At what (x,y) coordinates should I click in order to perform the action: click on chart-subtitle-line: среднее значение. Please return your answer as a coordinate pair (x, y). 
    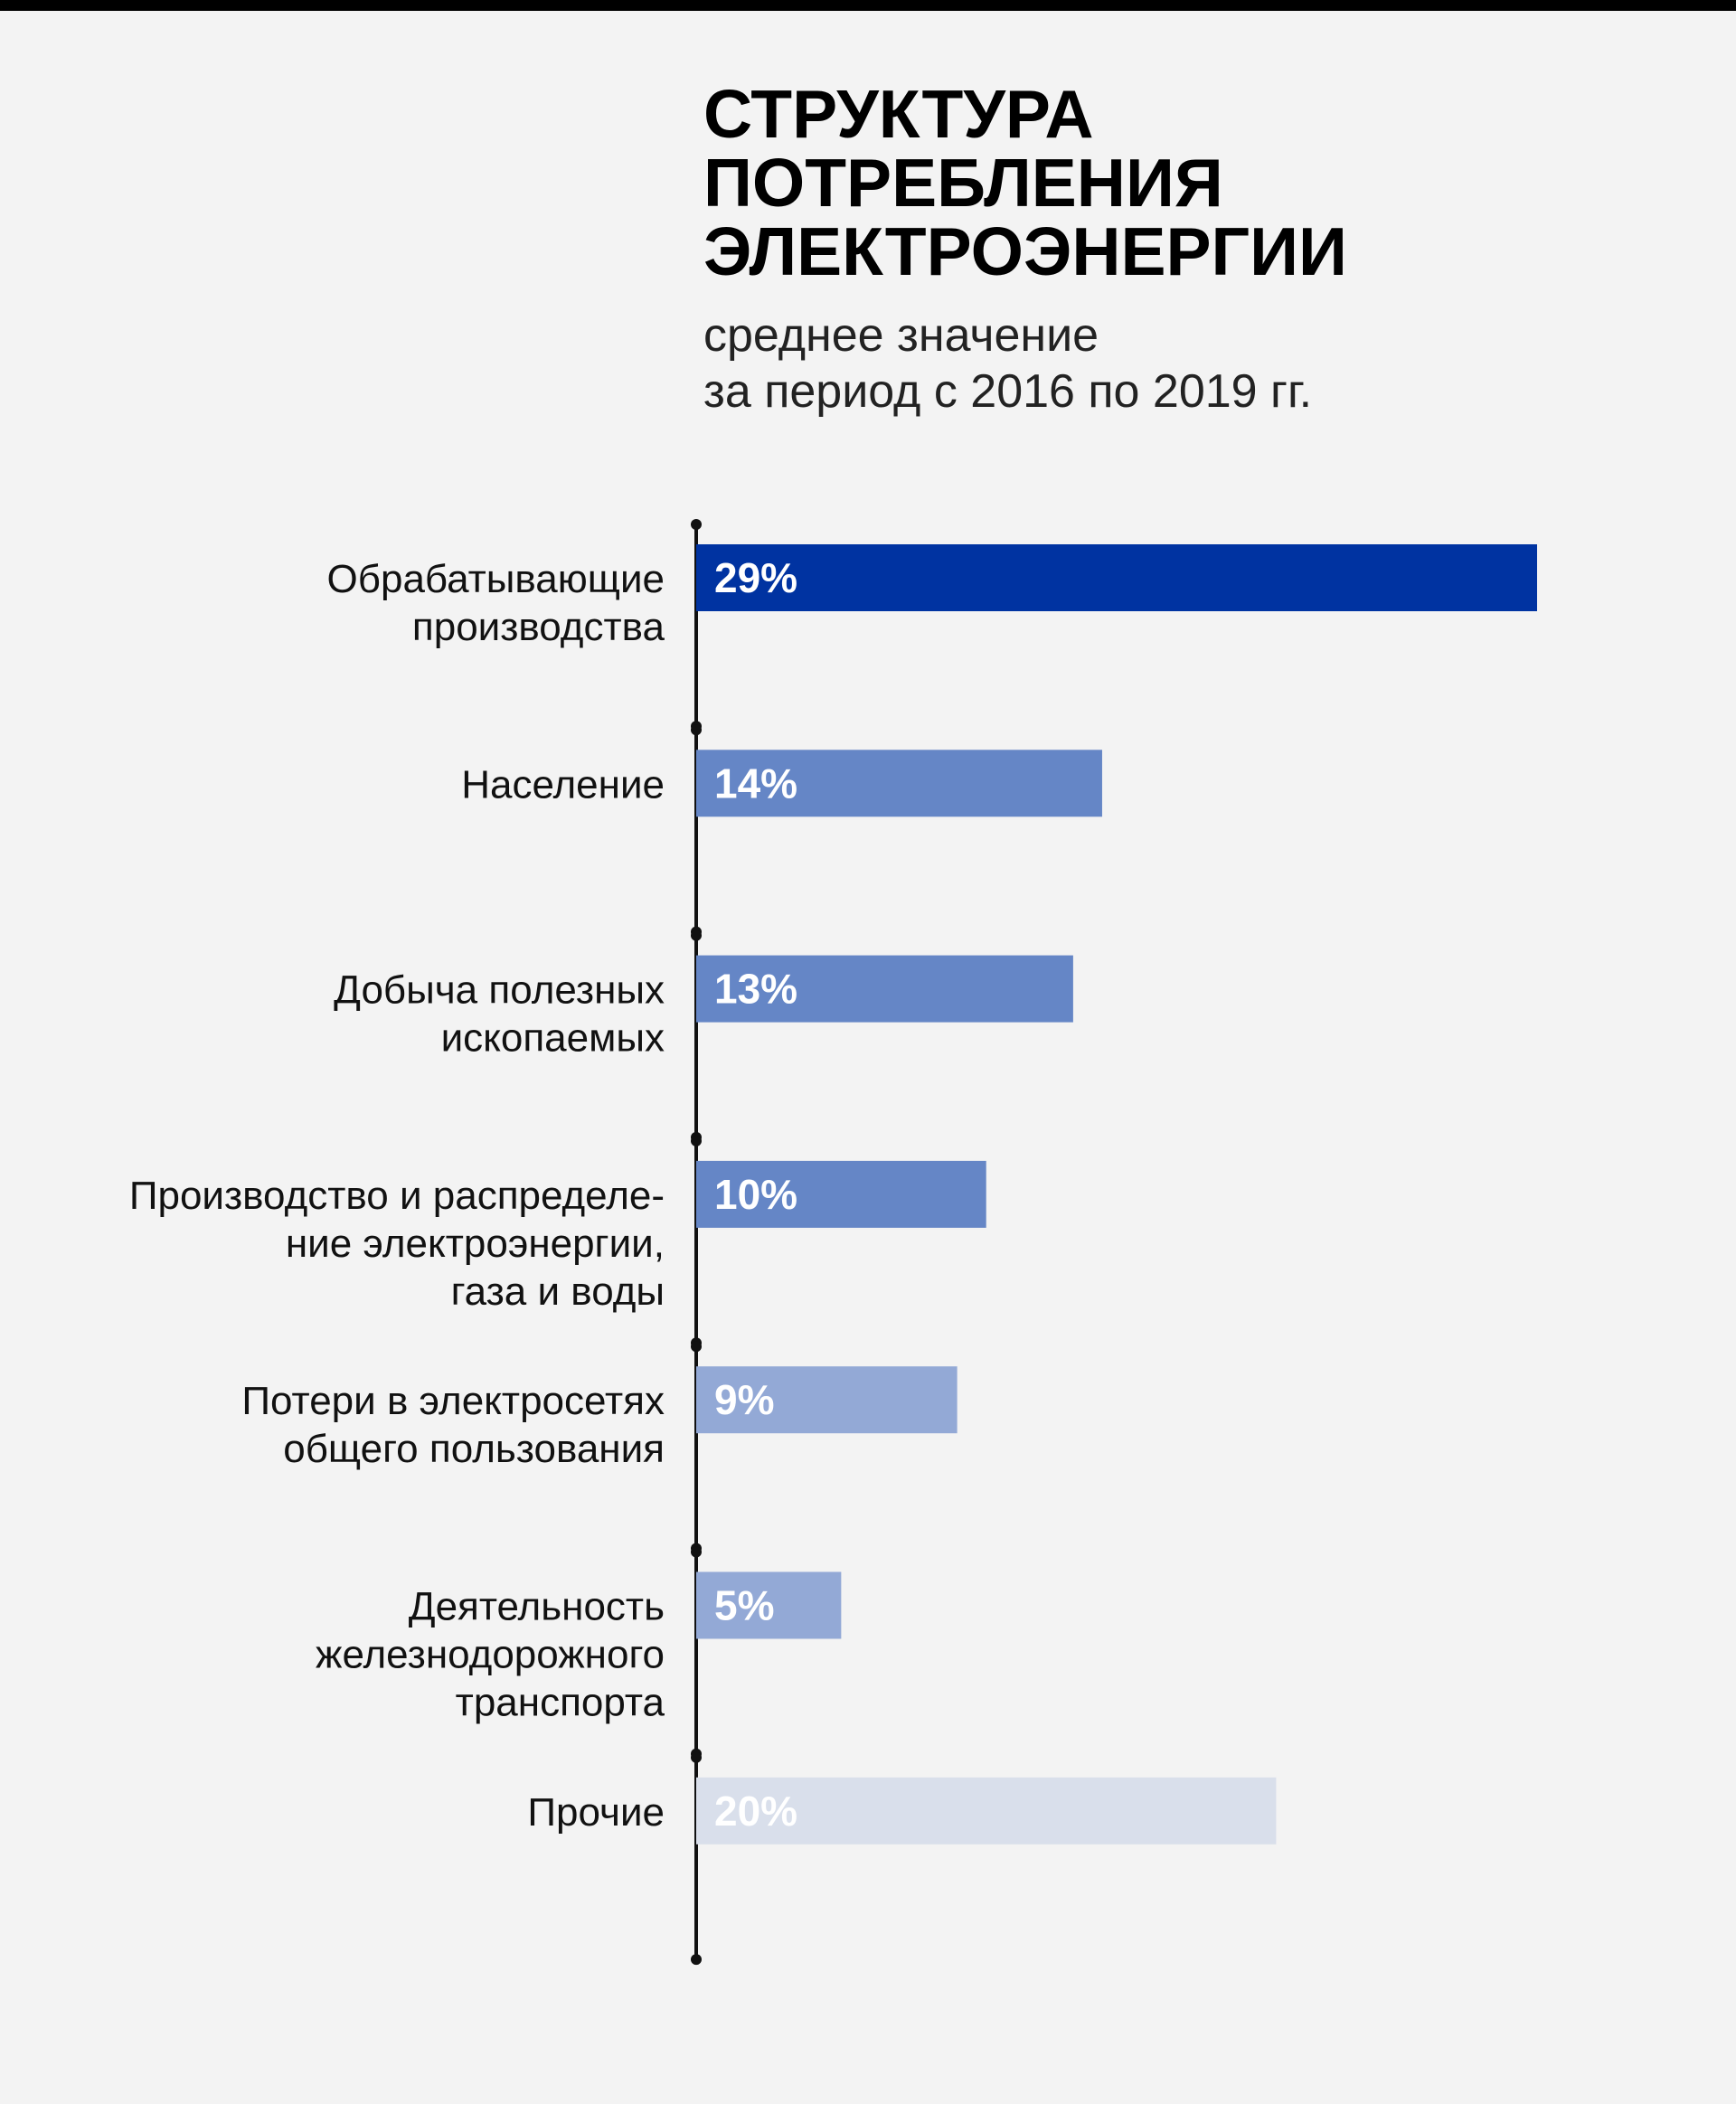
    Looking at the image, I should click on (901, 335).